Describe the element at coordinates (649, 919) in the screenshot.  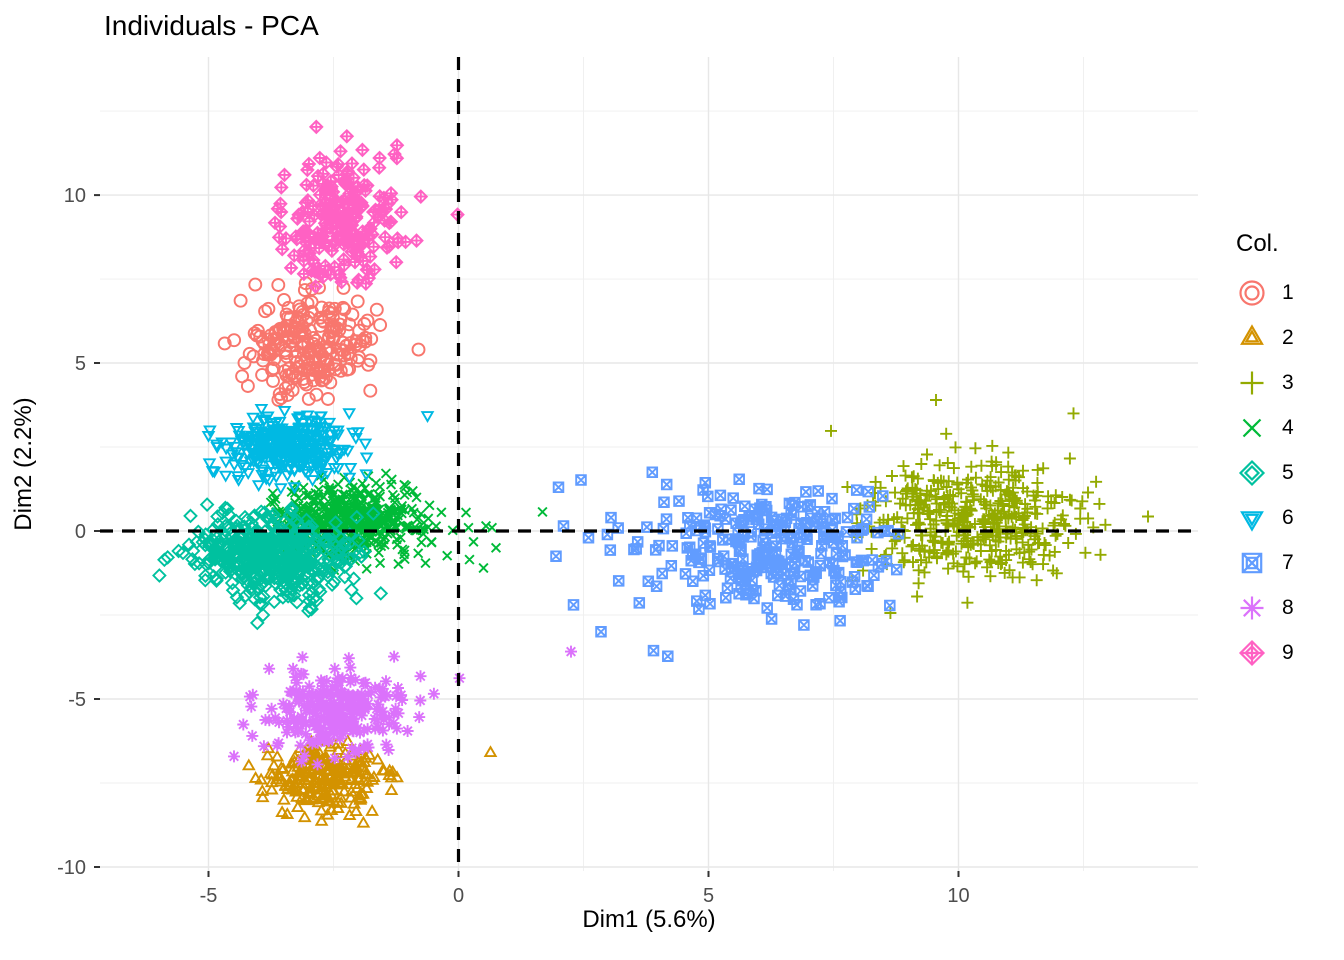
I see `x-axis-title: Dim1 (5.6%)` at that location.